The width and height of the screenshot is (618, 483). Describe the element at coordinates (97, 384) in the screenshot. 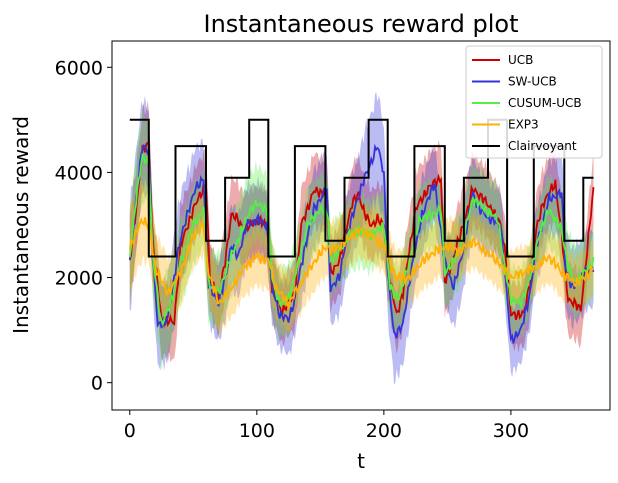

I see `y-tick-label: 0` at that location.